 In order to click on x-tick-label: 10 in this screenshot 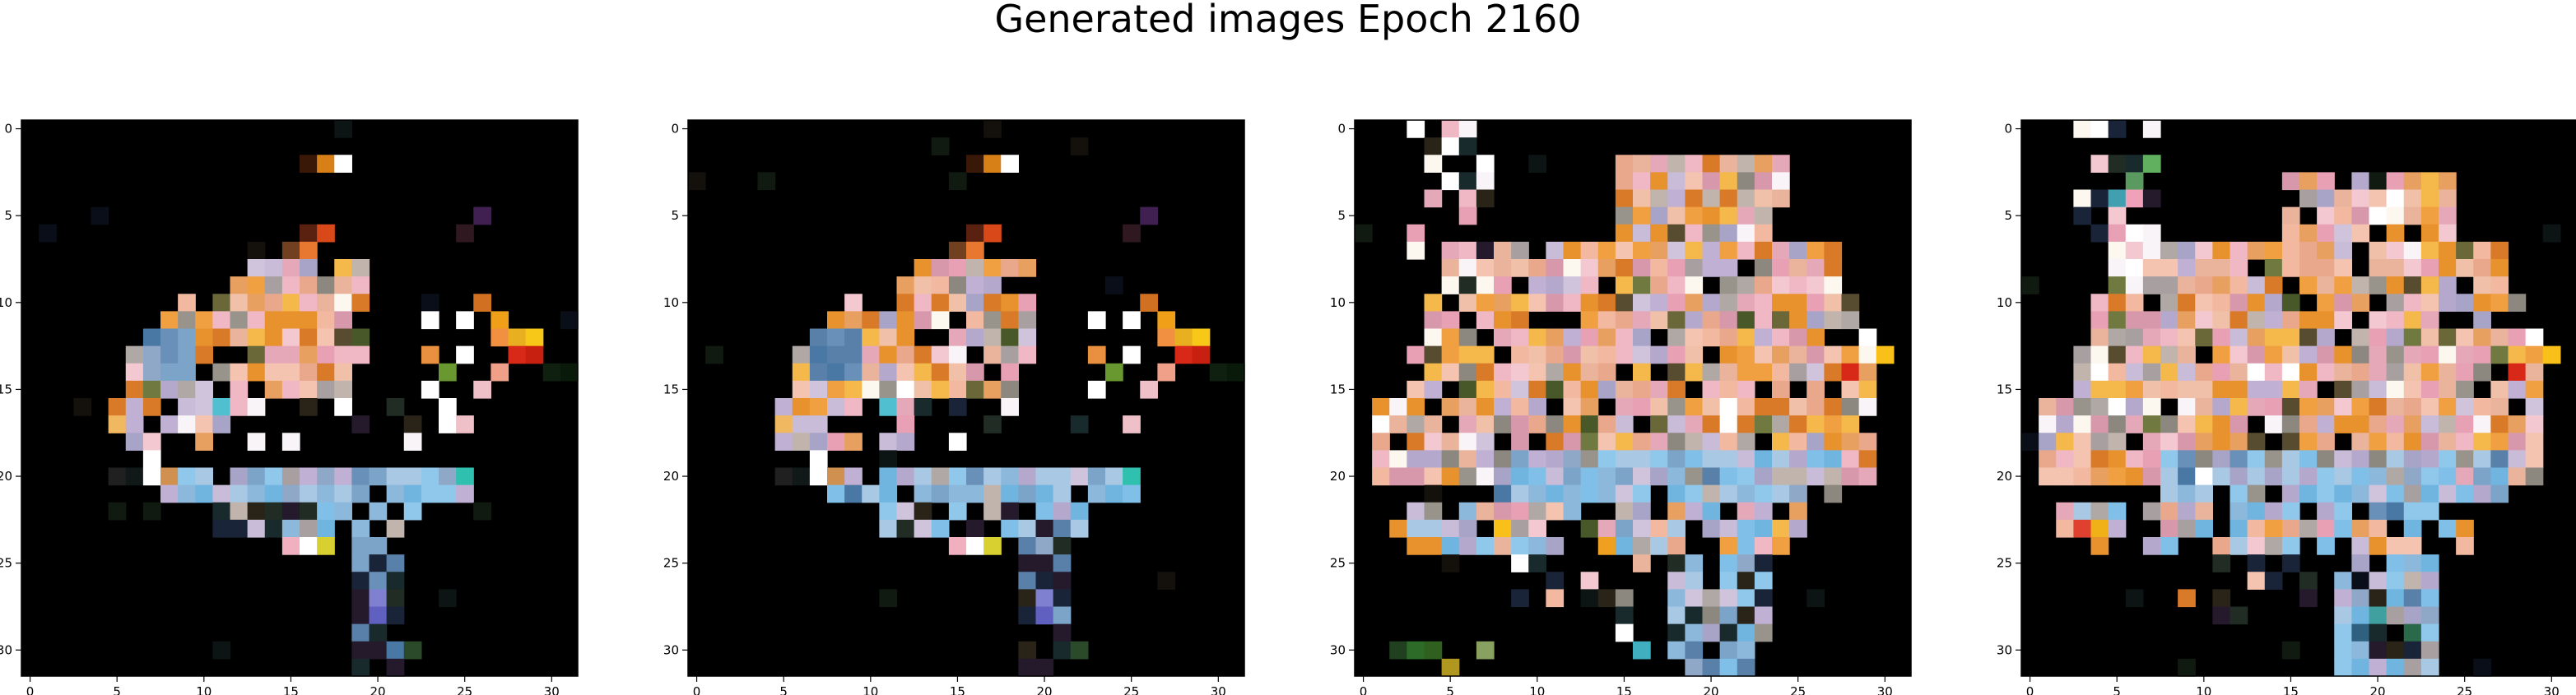, I will do `click(870, 689)`.